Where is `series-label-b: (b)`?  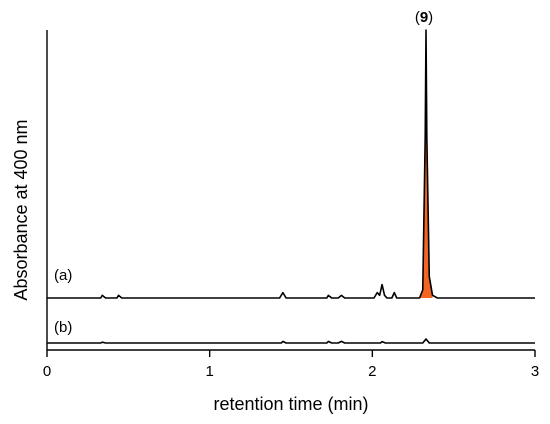
series-label-b: (b) is located at coordinates (63, 327).